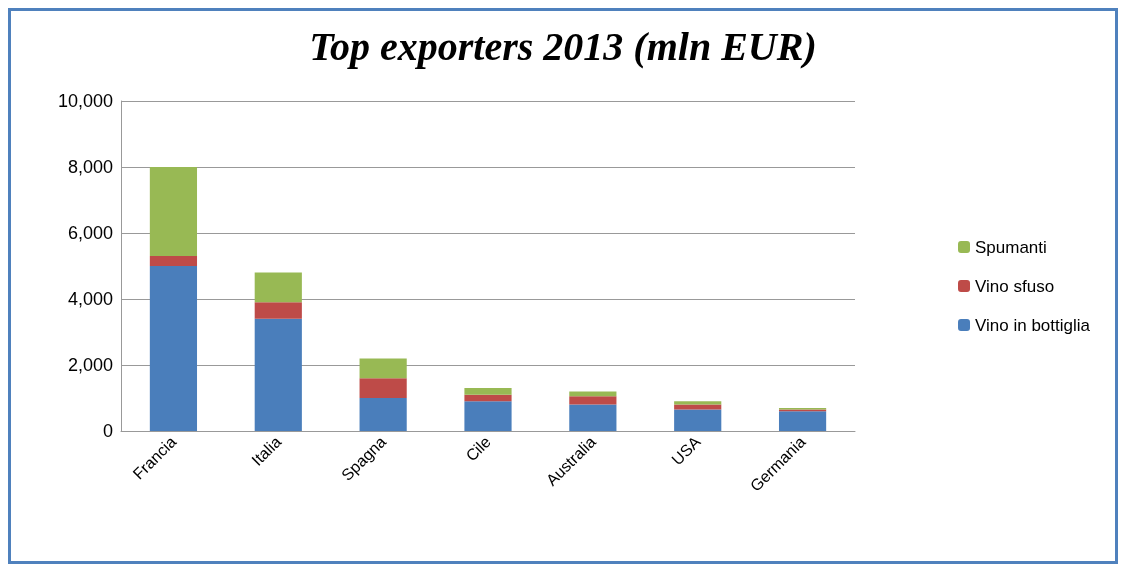  Describe the element at coordinates (107, 431) in the screenshot. I see `y-tick-label: 0` at that location.